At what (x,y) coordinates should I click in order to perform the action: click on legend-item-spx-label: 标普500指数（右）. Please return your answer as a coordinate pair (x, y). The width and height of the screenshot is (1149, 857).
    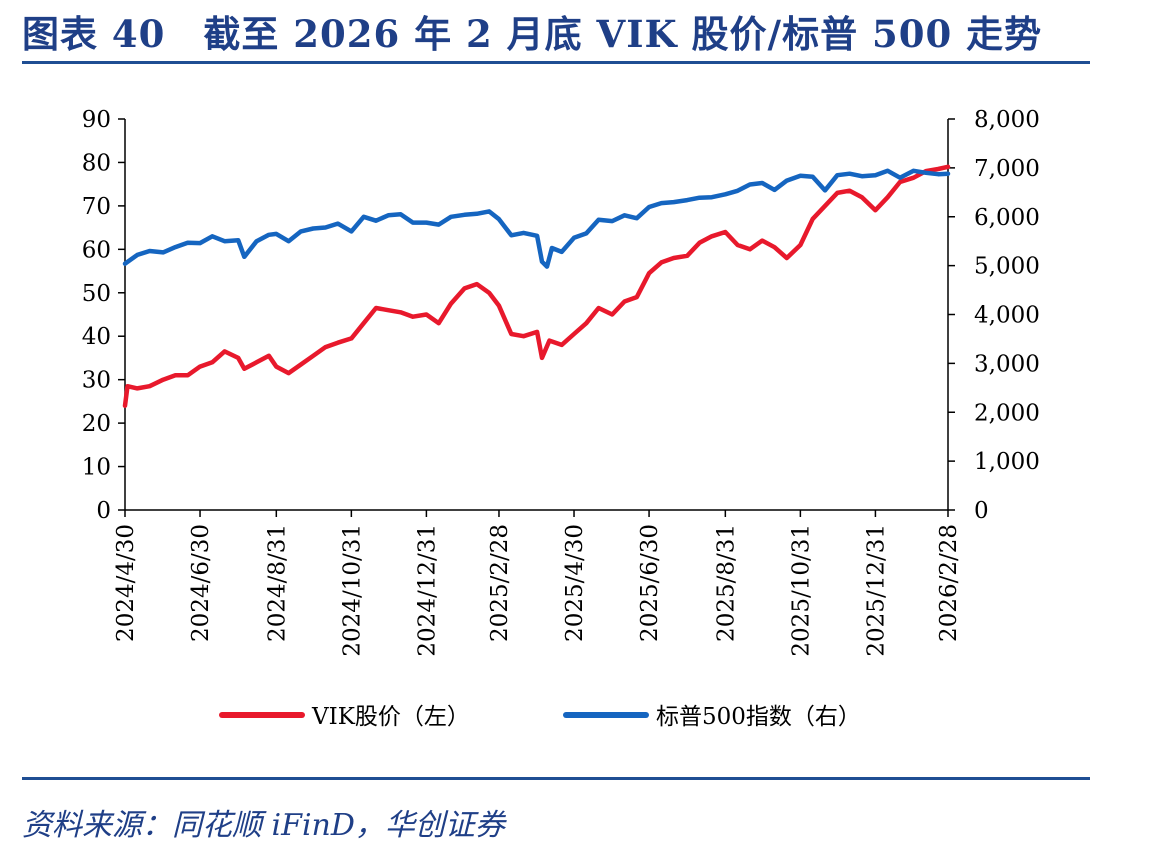
    Looking at the image, I should click on (758, 717).